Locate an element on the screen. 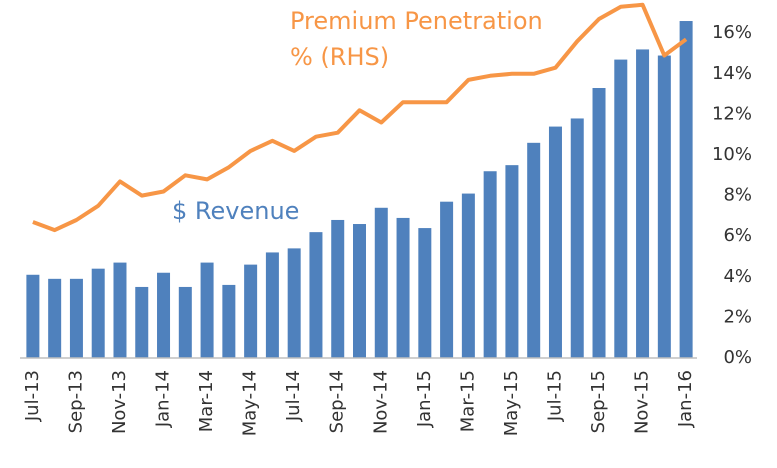 The width and height of the screenshot is (777, 468). x-tick-label: Jul-14 is located at coordinates (293, 396).